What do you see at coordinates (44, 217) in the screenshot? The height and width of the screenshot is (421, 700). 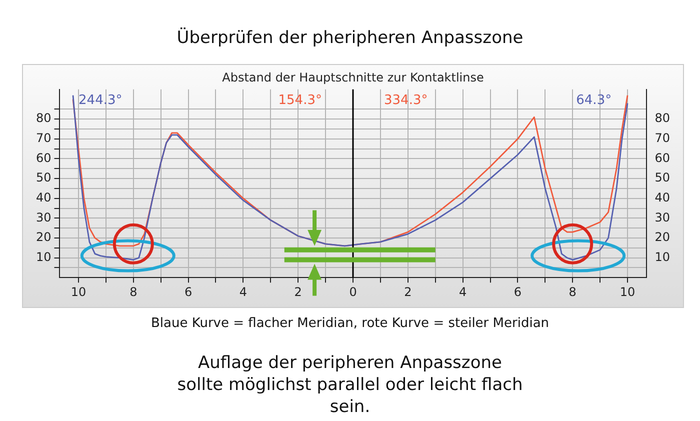 I see `y-tick-label: 30` at bounding box center [44, 217].